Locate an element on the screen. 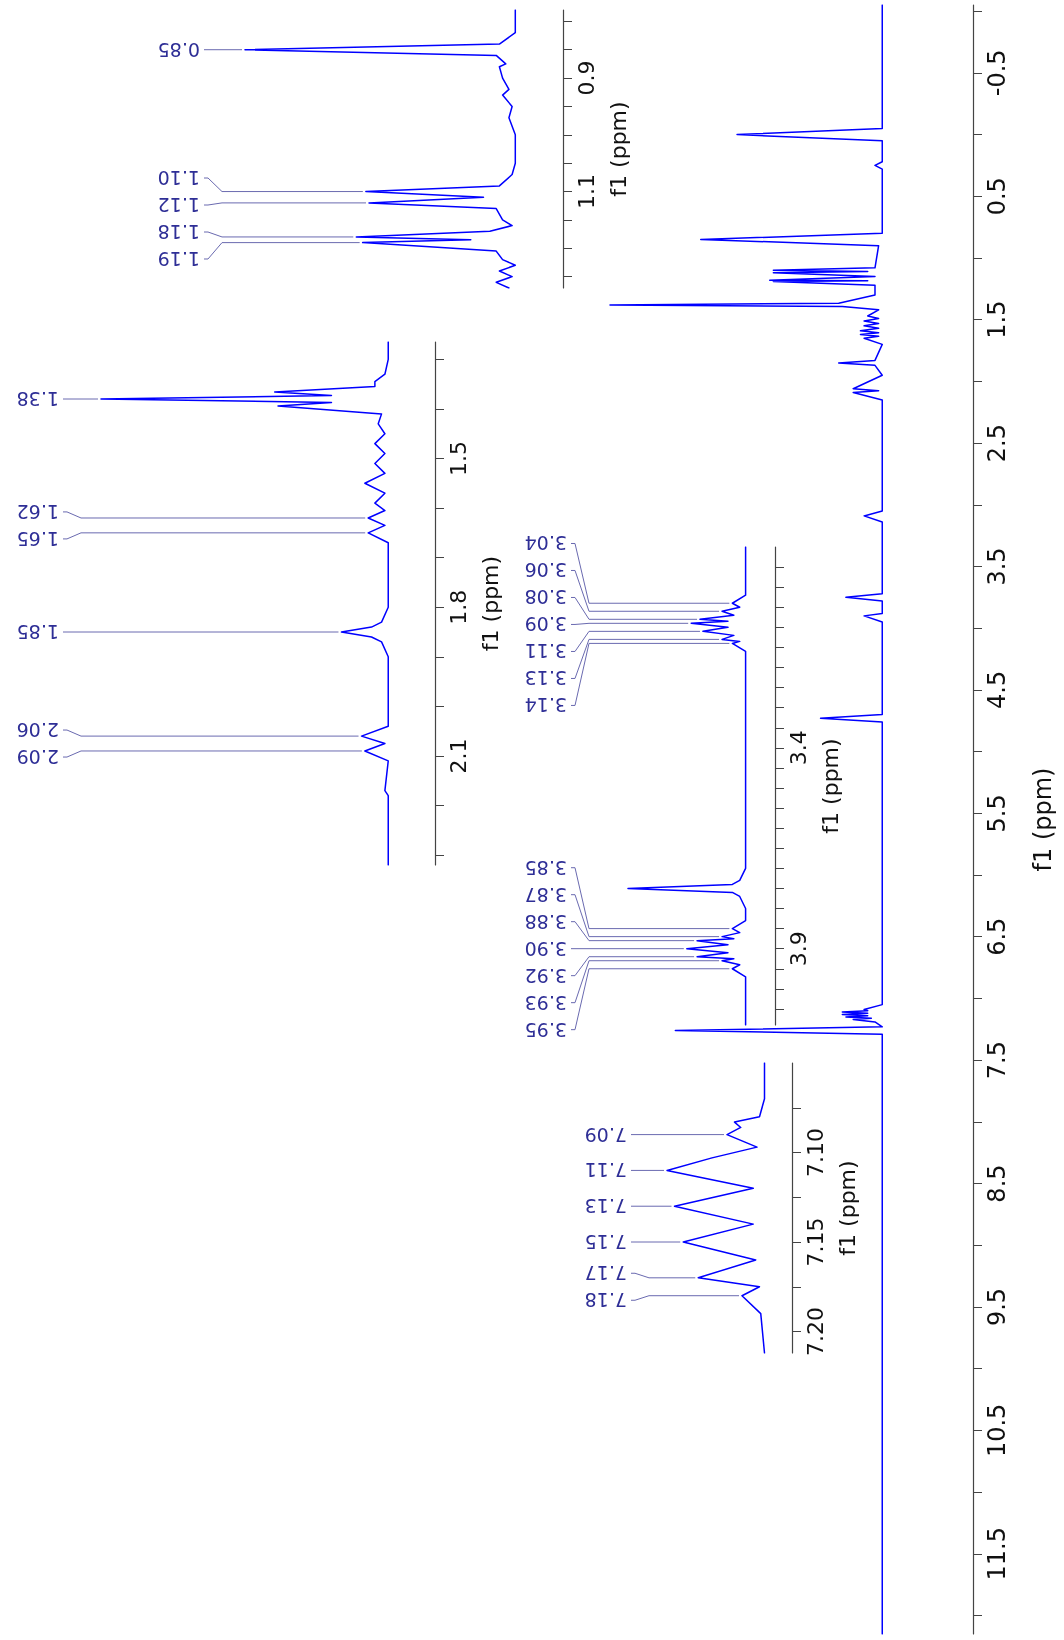  y-tick-label: 4.5 is located at coordinates (997, 690).